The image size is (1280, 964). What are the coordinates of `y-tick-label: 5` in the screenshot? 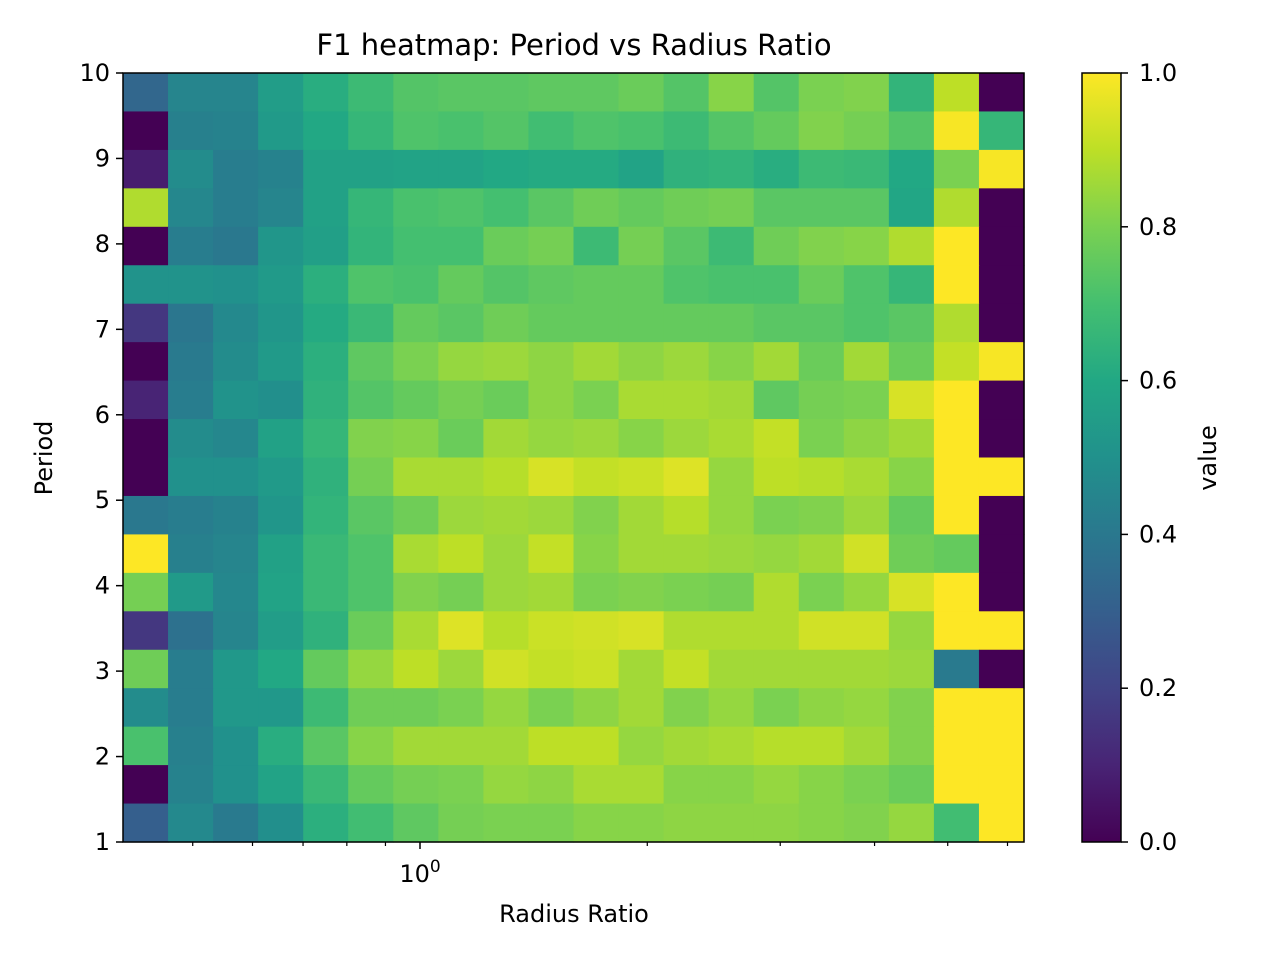 It's located at (102, 500).